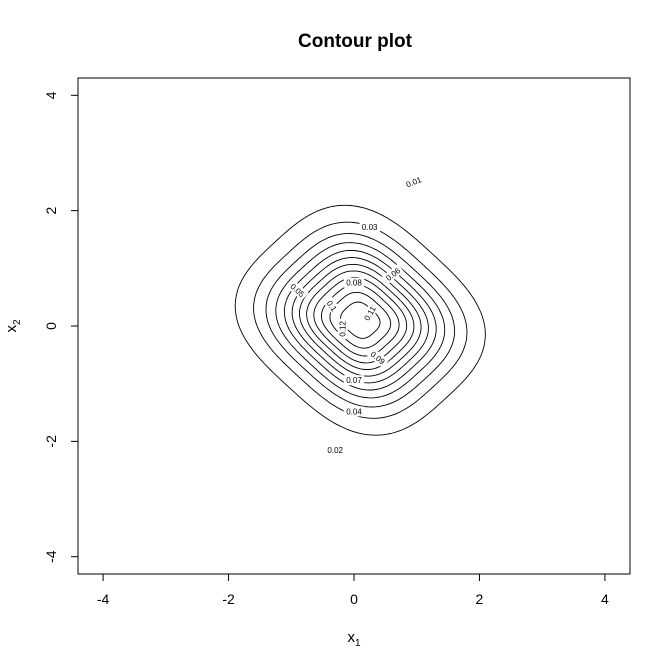  What do you see at coordinates (228, 599) in the screenshot?
I see `x-tick-label: -2` at bounding box center [228, 599].